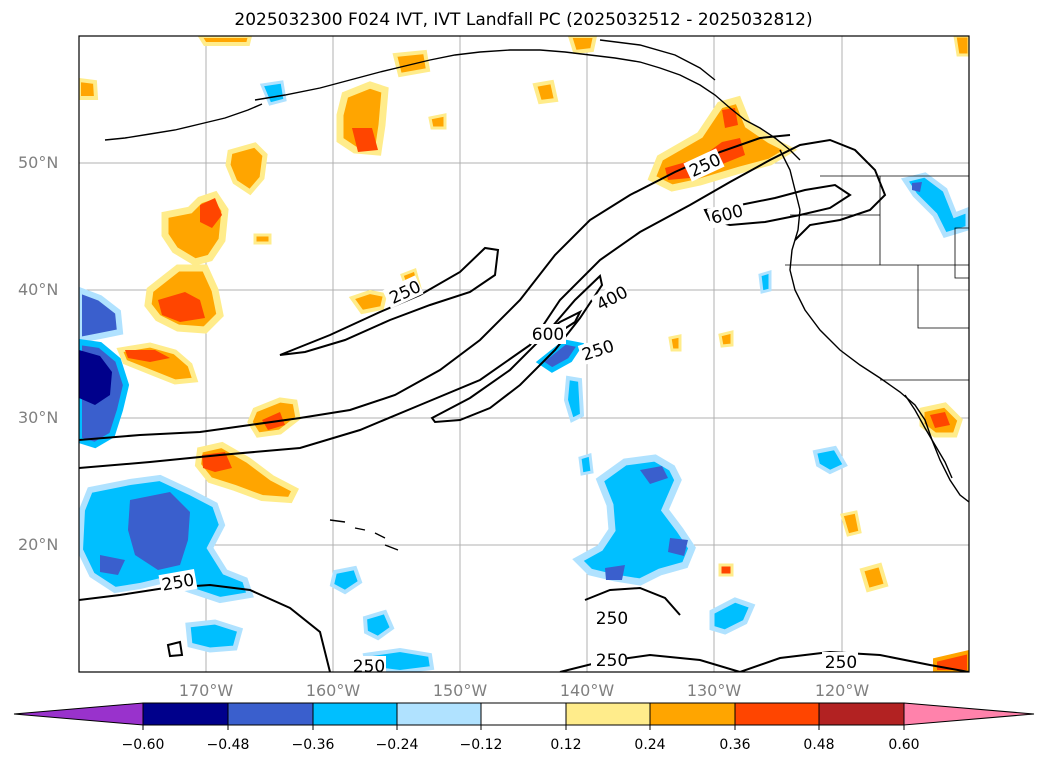 The width and height of the screenshot is (1047, 765). Describe the element at coordinates (481, 745) in the screenshot. I see `colorbar-tick-label: −0.12` at that location.